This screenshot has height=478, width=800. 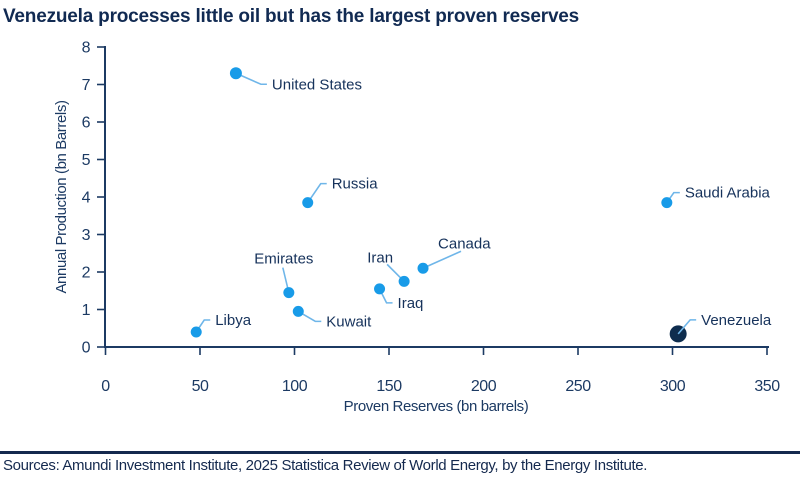 I want to click on leader-line-kuwait, so click(x=311, y=317).